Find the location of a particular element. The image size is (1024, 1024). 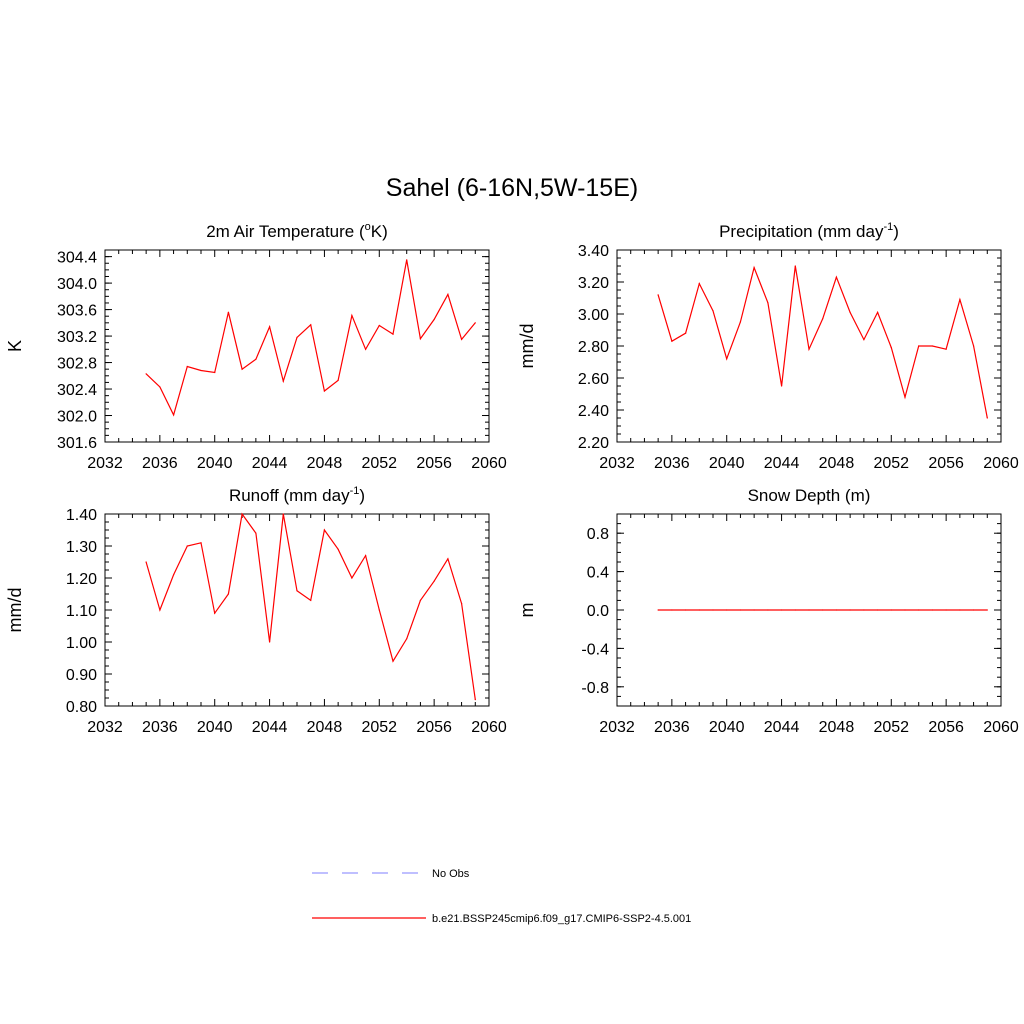

y-tick-label: 302.4 is located at coordinates (77, 390).